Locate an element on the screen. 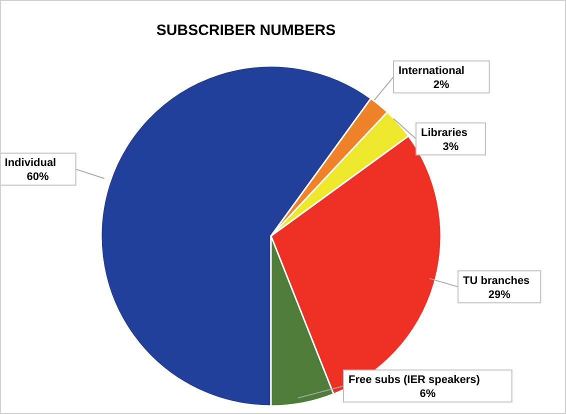 Image resolution: width=566 pixels, height=414 pixels. slice-label: TU branches is located at coordinates (496, 280).